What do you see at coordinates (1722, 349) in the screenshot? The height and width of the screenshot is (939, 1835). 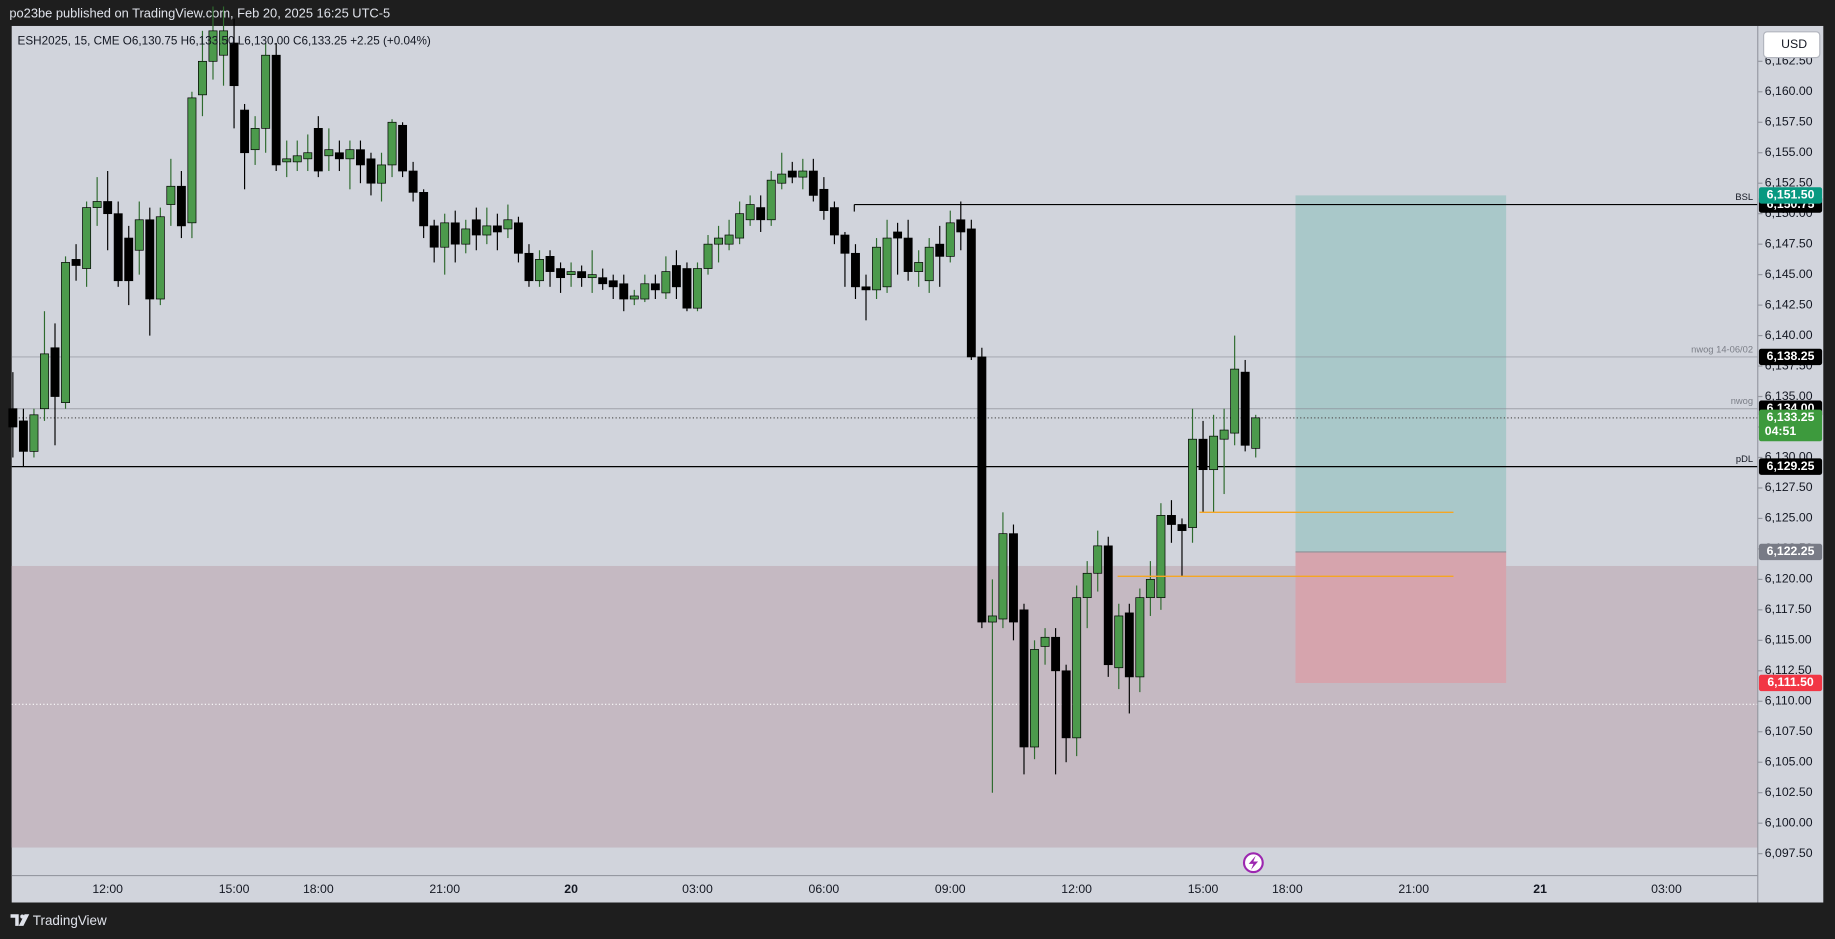 I see `level-label: nwog 14-06/02` at bounding box center [1722, 349].